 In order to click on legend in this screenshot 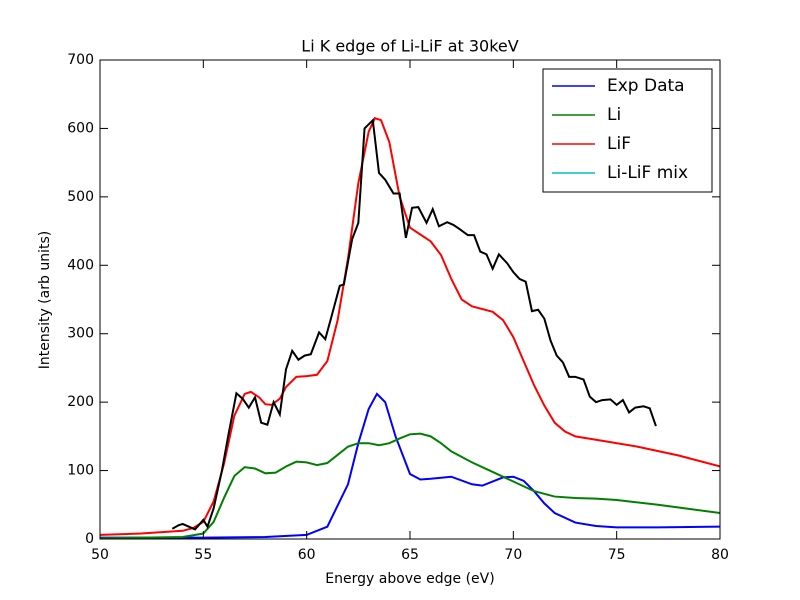, I will do `click(627, 130)`.